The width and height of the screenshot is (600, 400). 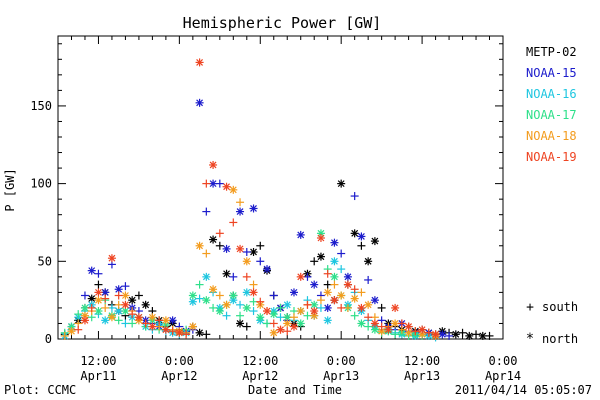 I want to click on x-axis-label: Date and Time, so click(x=295, y=390).